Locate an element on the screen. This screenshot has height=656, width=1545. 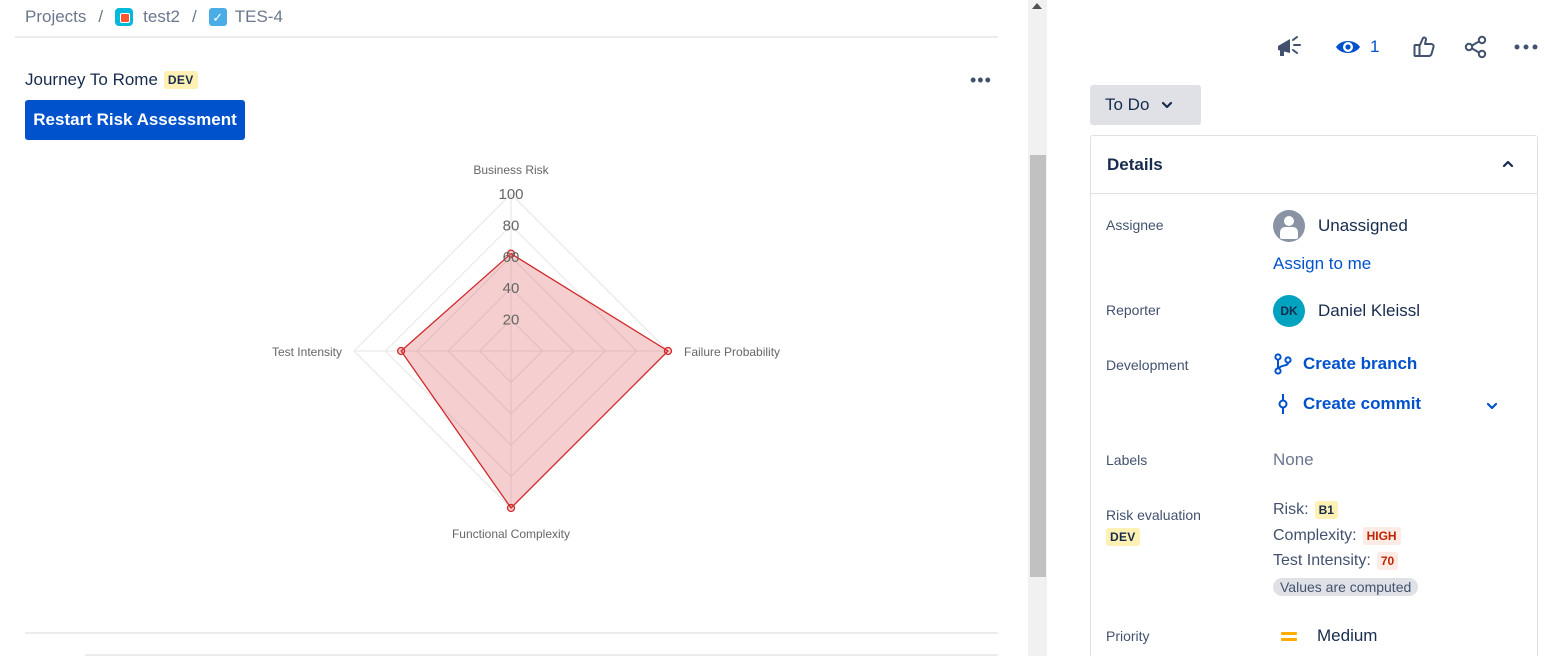
breadcrumb-projects: Projects is located at coordinates (56, 16).